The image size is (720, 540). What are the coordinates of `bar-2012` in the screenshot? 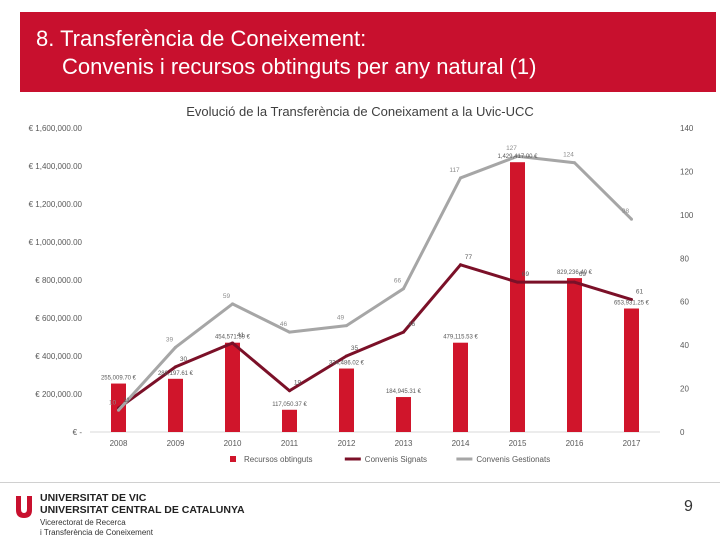 It's located at (346, 400).